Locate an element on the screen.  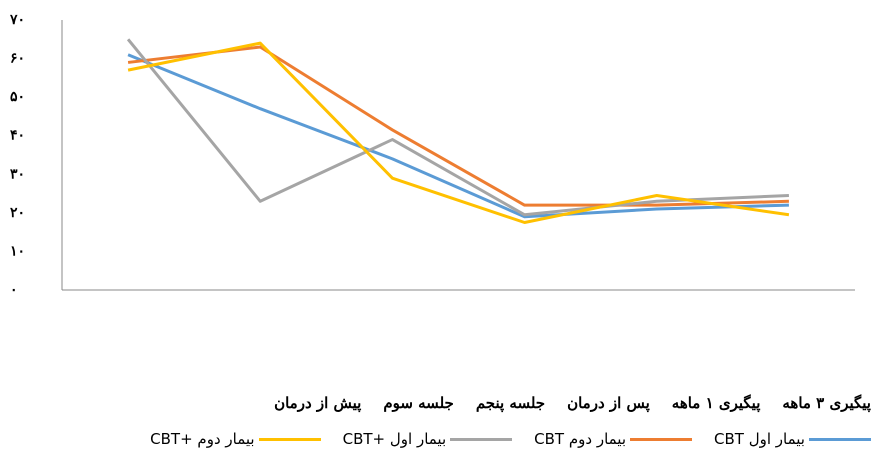
legend-label: بیمار اول CBT is located at coordinates (759, 439).